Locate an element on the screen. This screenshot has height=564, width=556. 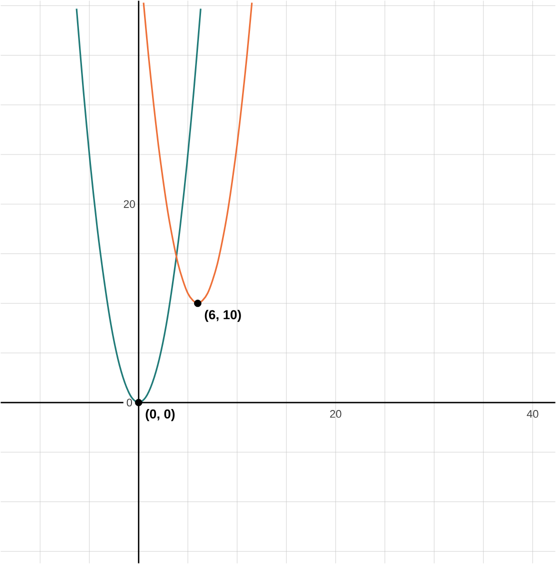
y-tick-label: 0 is located at coordinates (129, 402).